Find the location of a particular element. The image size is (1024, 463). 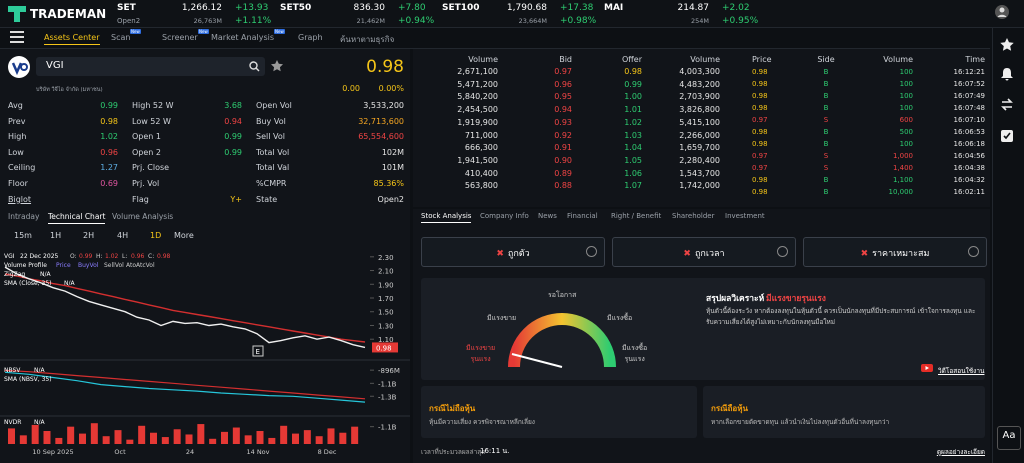

stock-name: บริษัท วีจีไอ จำกัด (มหาชน) is located at coordinates (69, 90).